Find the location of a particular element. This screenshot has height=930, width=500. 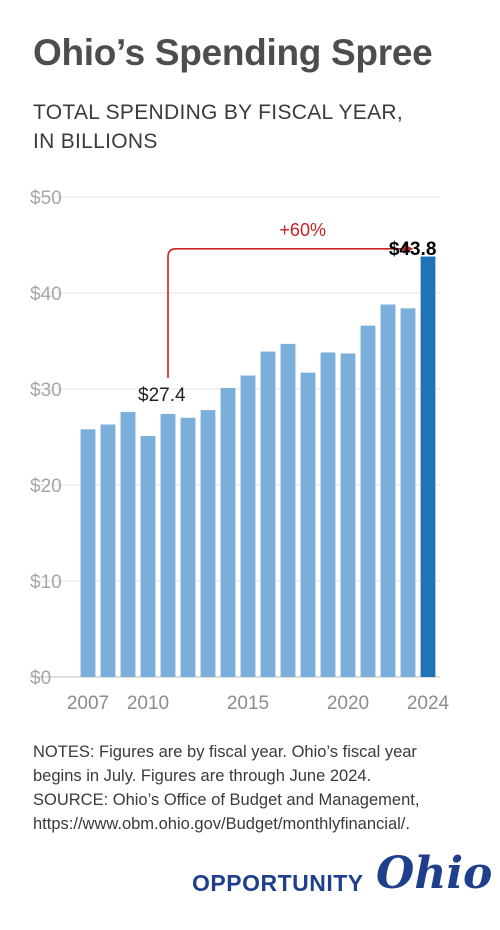

bar-2012 is located at coordinates (188, 547).